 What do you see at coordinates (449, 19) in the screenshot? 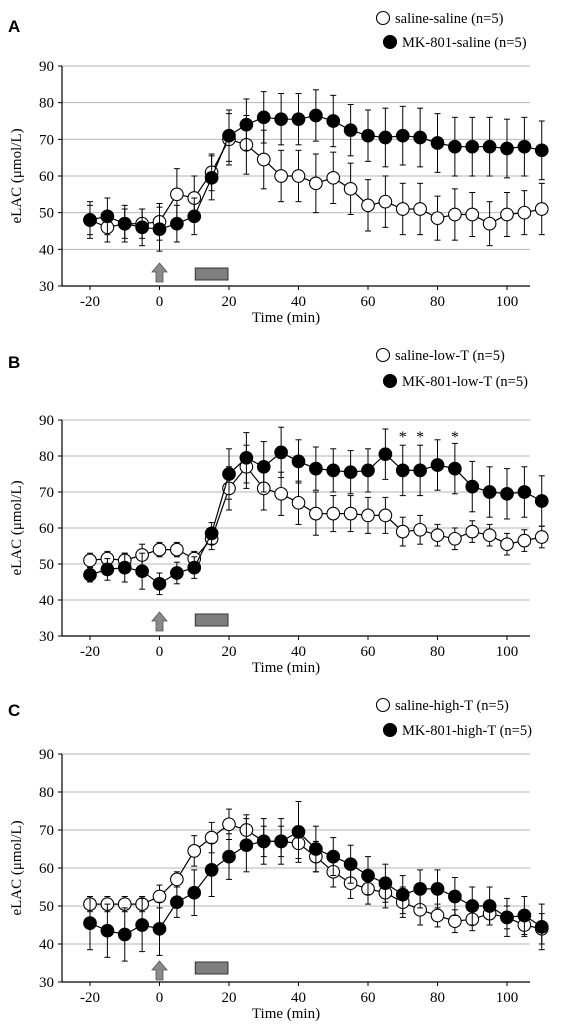
I see `legend-label: saline-saline (n=5)` at bounding box center [449, 19].